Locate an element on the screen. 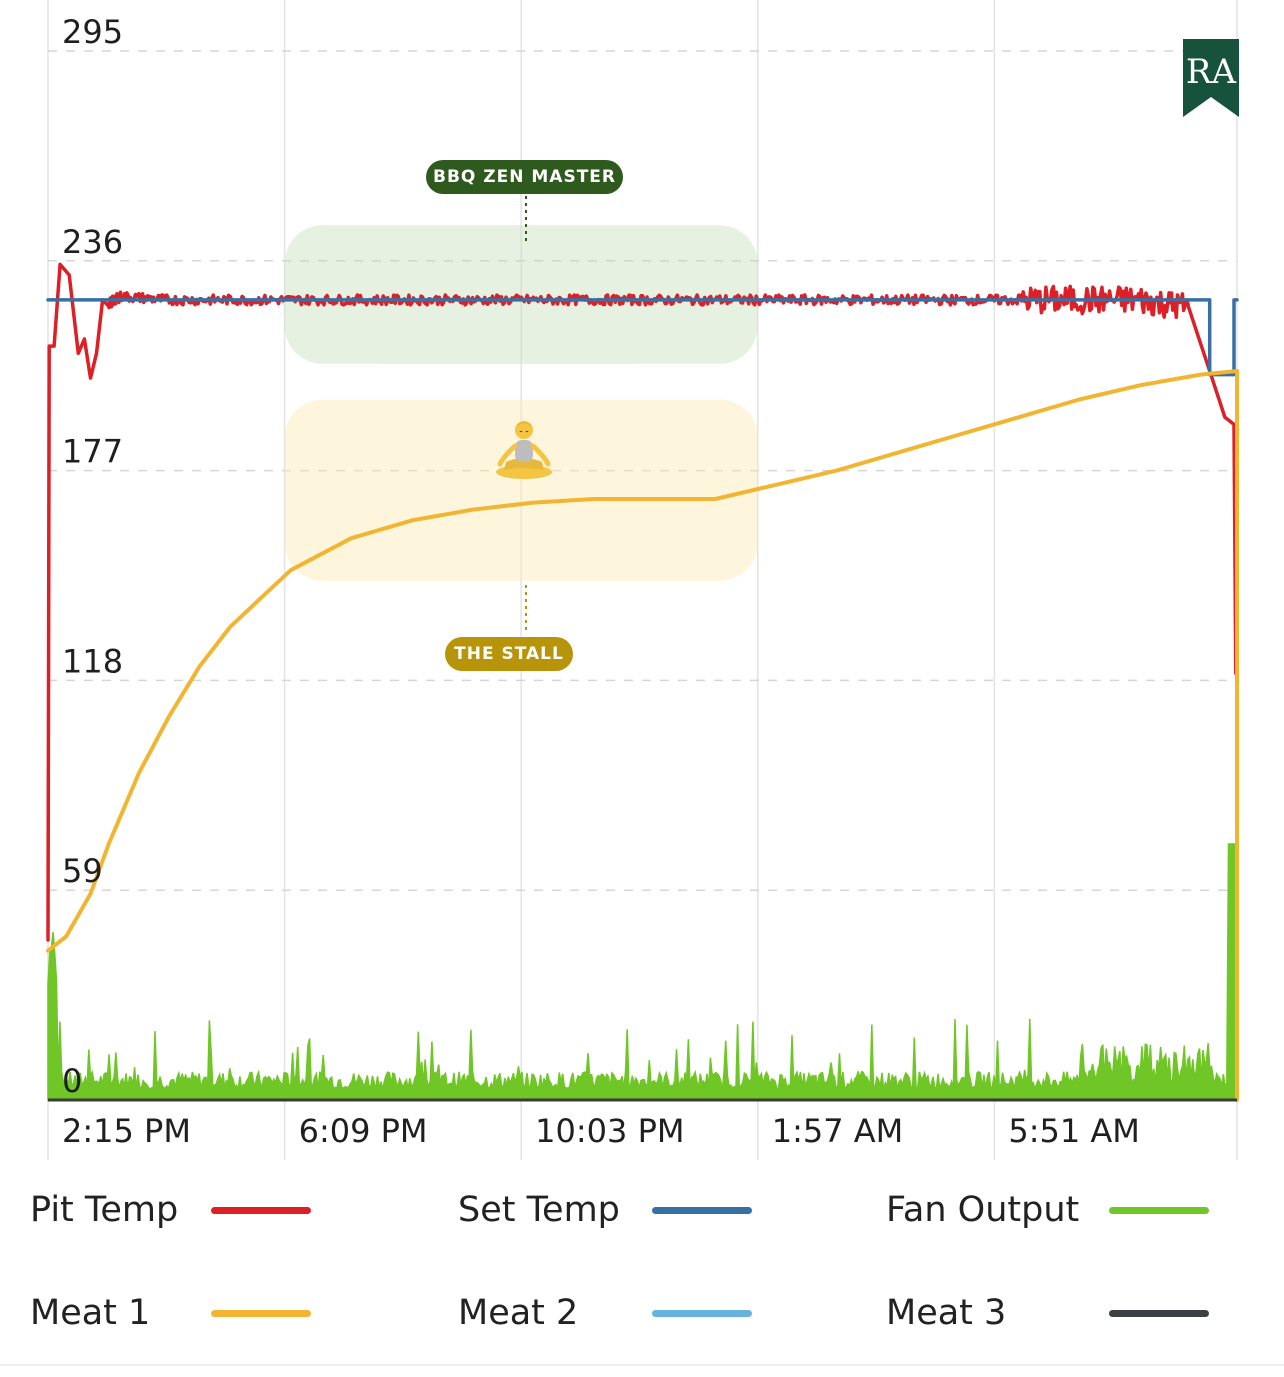 Image resolution: width=1284 pixels, height=1377 pixels. legend-item-set-temp: Set Temp is located at coordinates (539, 1210).